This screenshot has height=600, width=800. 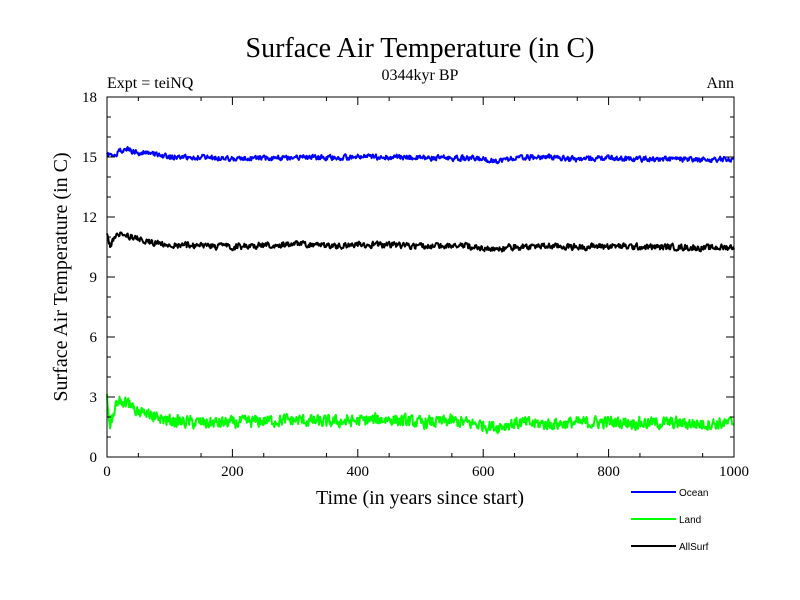 What do you see at coordinates (232, 472) in the screenshot?
I see `x-tick-label: 200` at bounding box center [232, 472].